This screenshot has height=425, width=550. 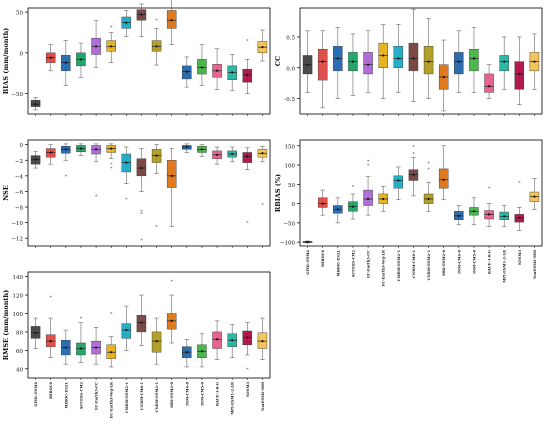 I want to click on y-tick-label: 0.0, so click(x=290, y=69).